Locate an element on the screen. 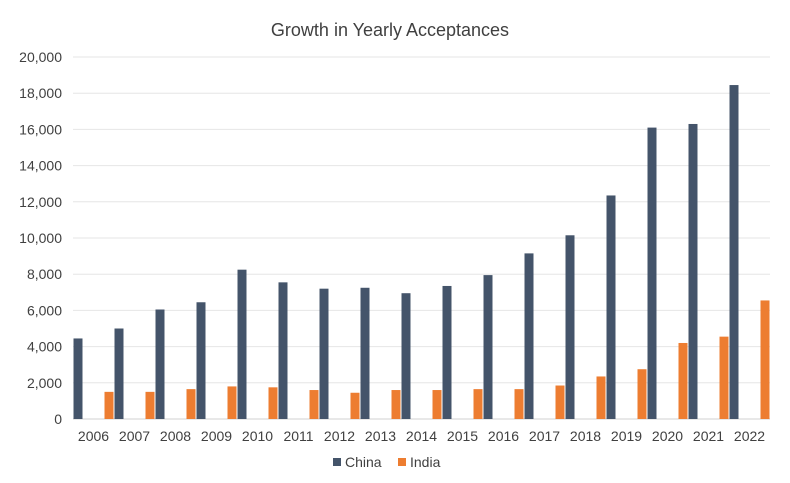 This screenshot has width=790, height=483. bar-china-2011 is located at coordinates (283, 350).